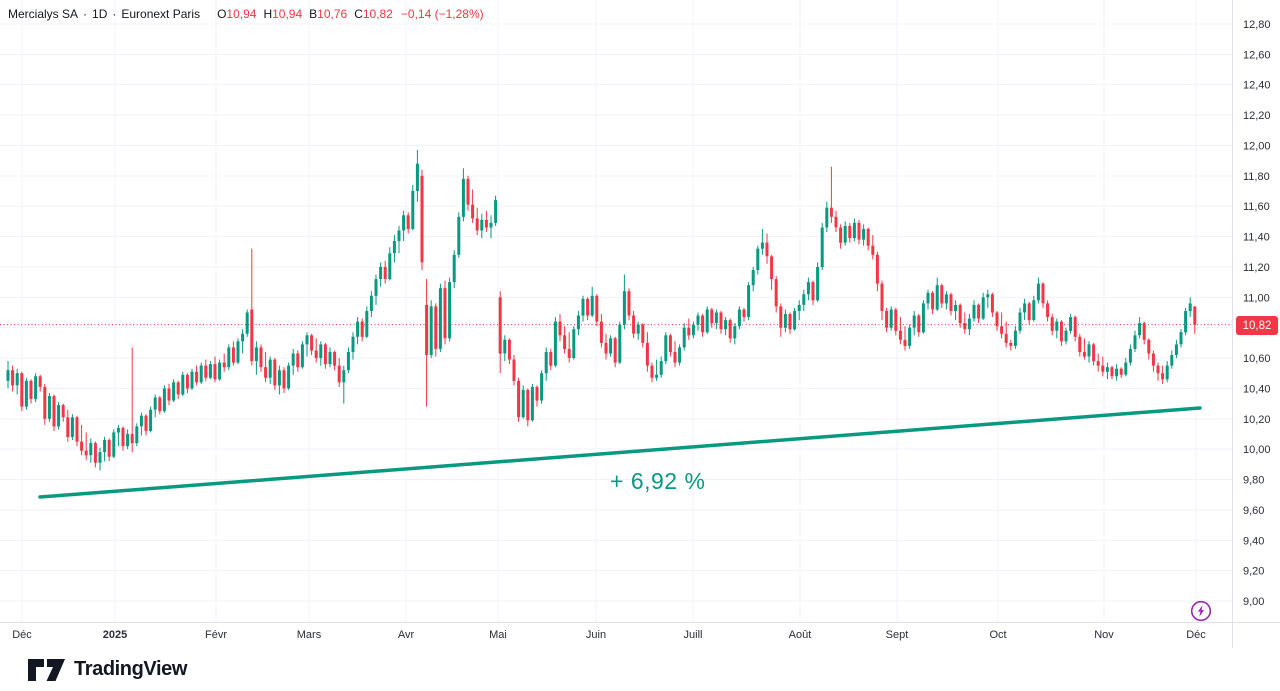 This screenshot has height=691, width=1280. Describe the element at coordinates (1257, 359) in the screenshot. I see `price-tick-label: 10,60` at that location.